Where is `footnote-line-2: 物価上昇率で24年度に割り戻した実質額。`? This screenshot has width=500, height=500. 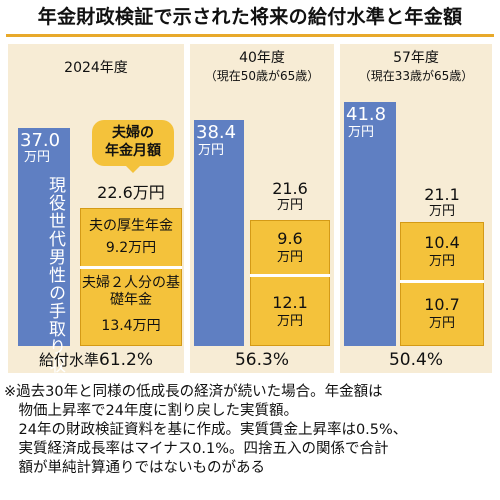 footnote-line-2: 物価上昇率で24年度に割り戻した実質額。 is located at coordinates (151, 411).